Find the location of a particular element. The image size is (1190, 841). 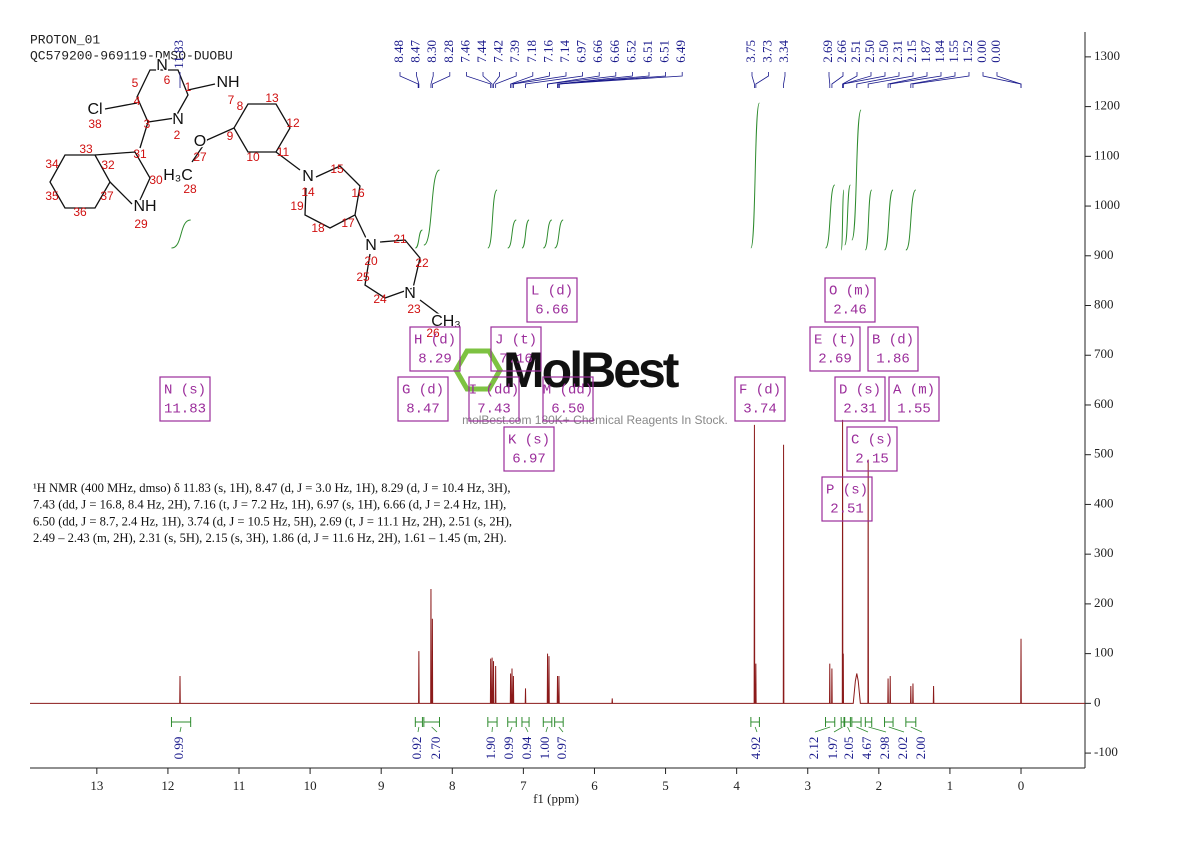

integral-label: 0.94 is located at coordinates (526, 747).